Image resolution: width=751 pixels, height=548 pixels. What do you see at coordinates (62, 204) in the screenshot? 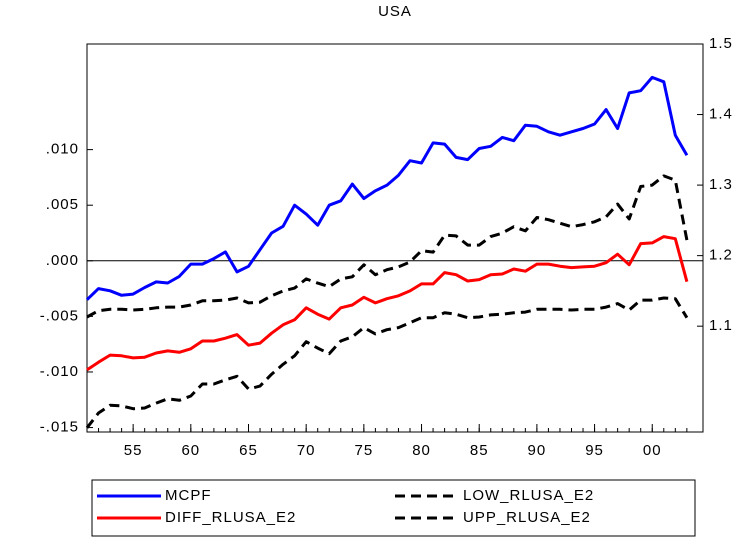
I see `y-tick-label: .005` at bounding box center [62, 204].